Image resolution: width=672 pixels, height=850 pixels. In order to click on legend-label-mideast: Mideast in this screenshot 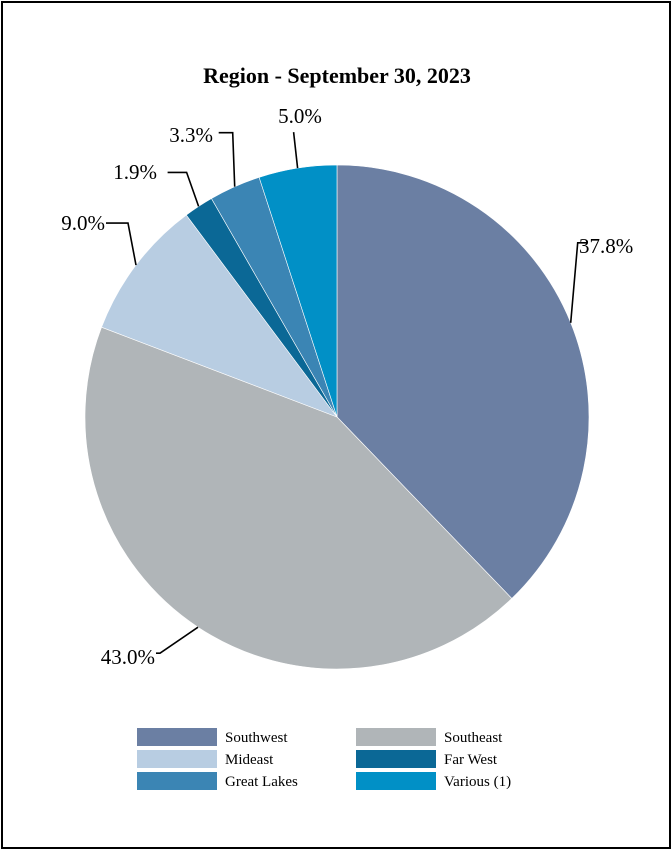, I will do `click(249, 760)`.